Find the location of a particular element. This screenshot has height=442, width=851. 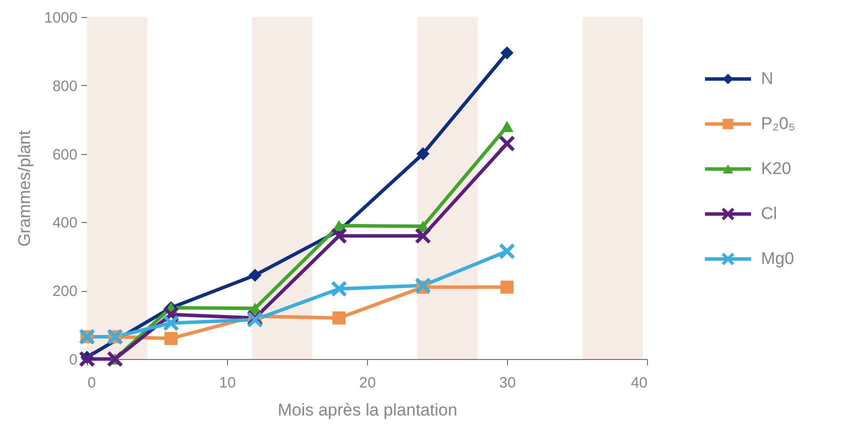

y-tick-label: 400 is located at coordinates (65, 223).